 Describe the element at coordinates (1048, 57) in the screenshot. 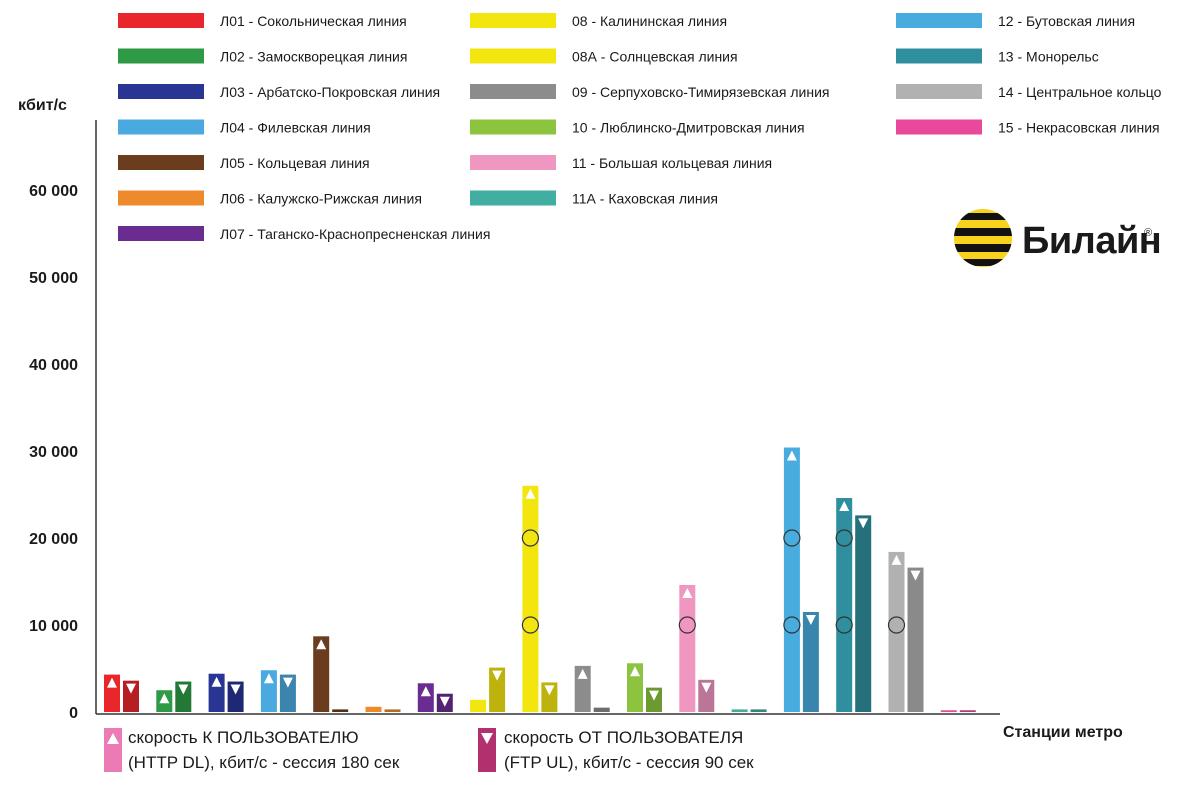

I see `legend-label: 13 - Монорельс` at that location.